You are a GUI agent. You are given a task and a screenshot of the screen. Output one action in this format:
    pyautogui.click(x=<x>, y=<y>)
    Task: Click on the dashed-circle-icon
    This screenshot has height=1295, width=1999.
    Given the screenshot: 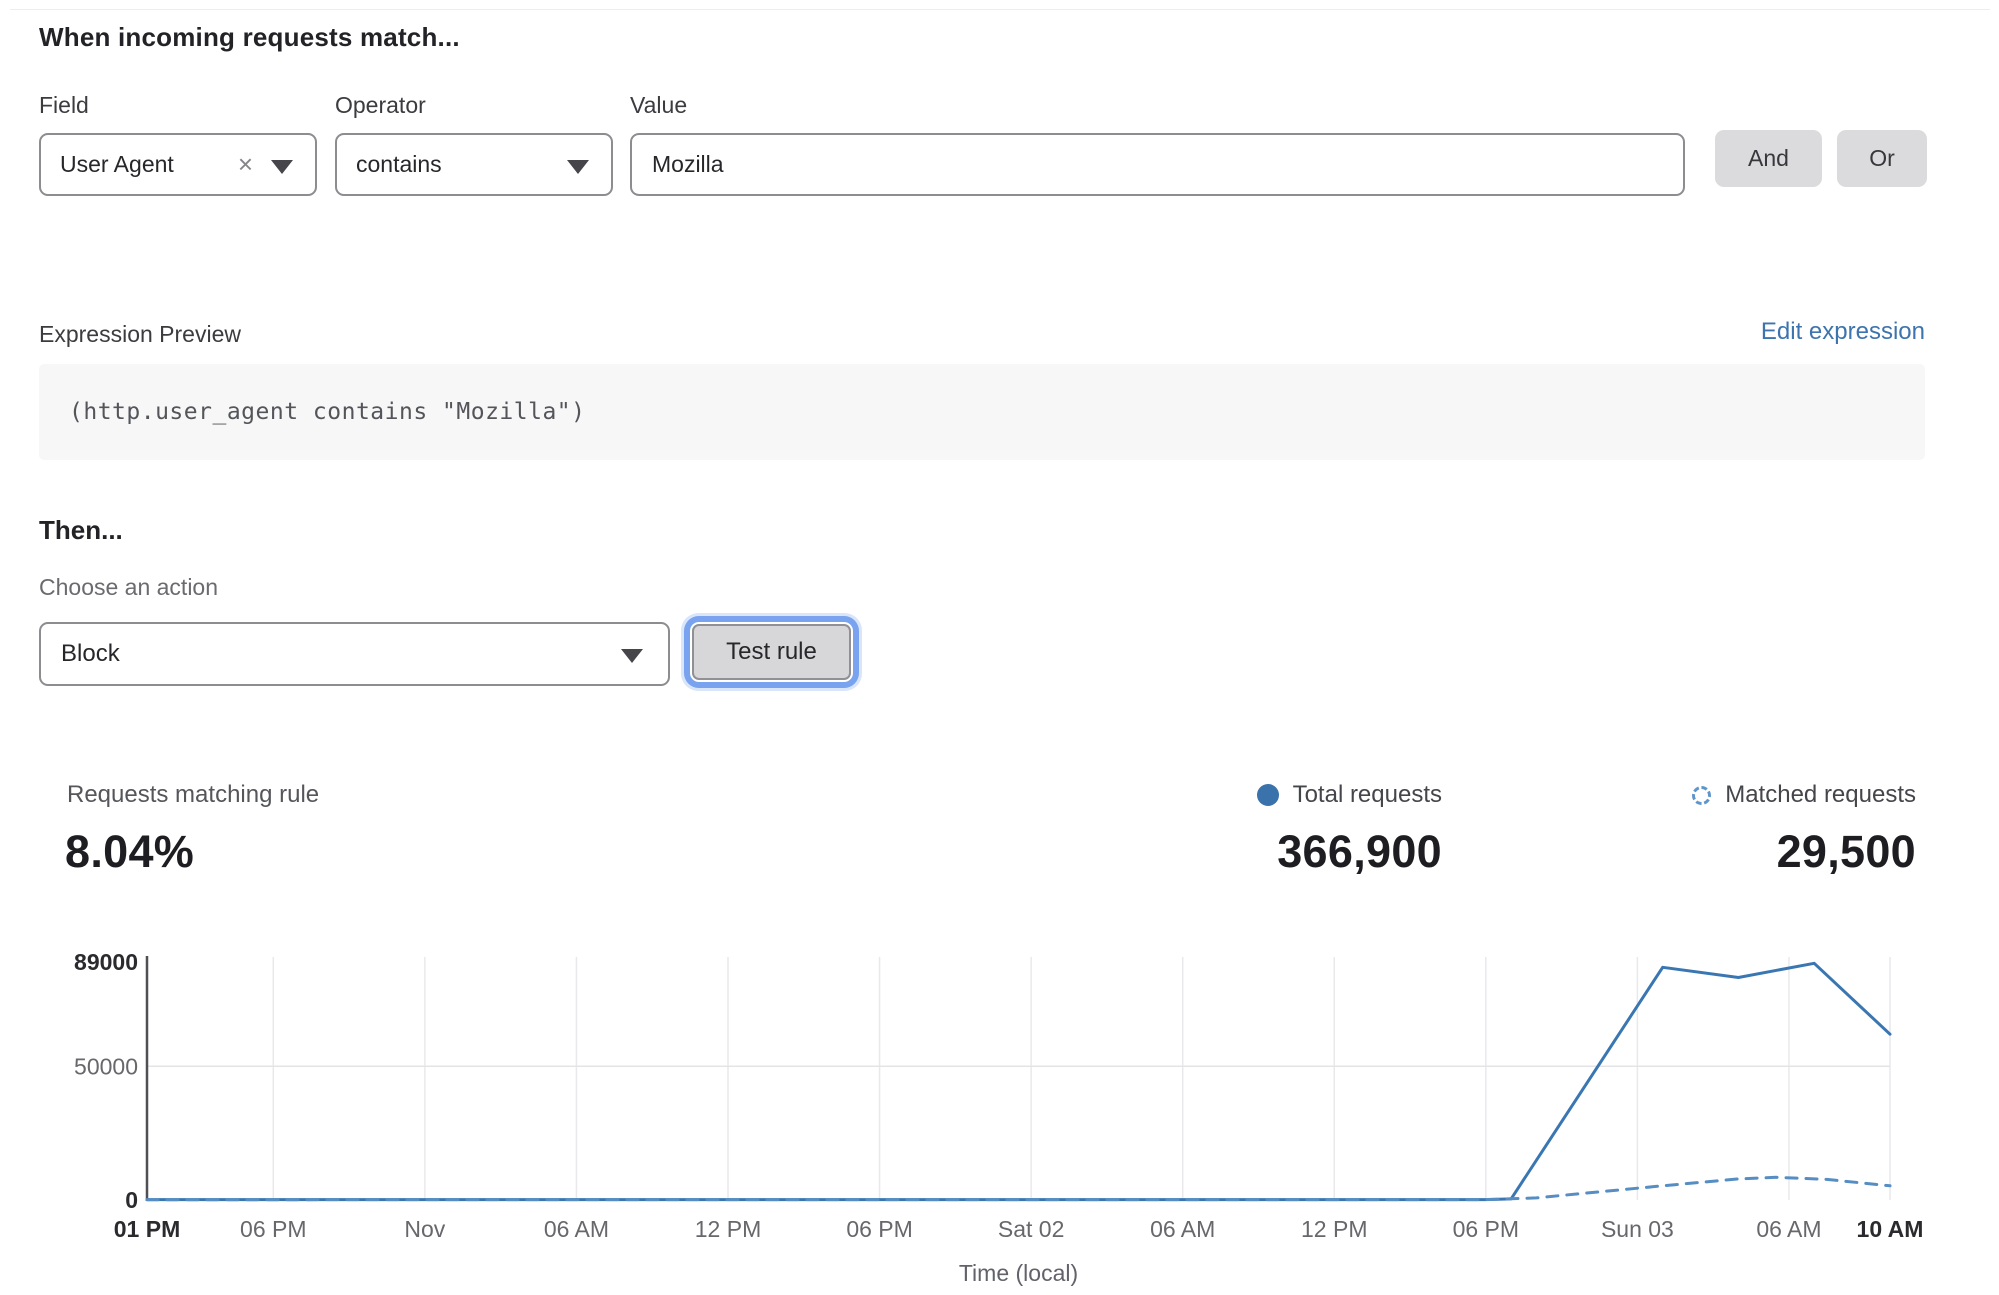 What is the action you would take?
    pyautogui.click(x=1702, y=795)
    